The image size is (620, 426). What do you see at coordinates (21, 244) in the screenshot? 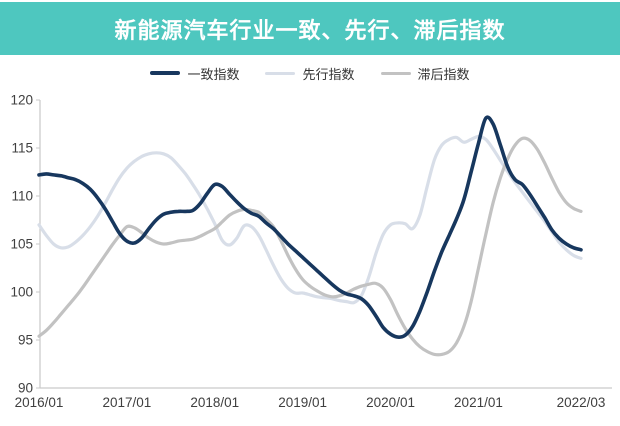
I see `svg-text: 105` at bounding box center [21, 244].